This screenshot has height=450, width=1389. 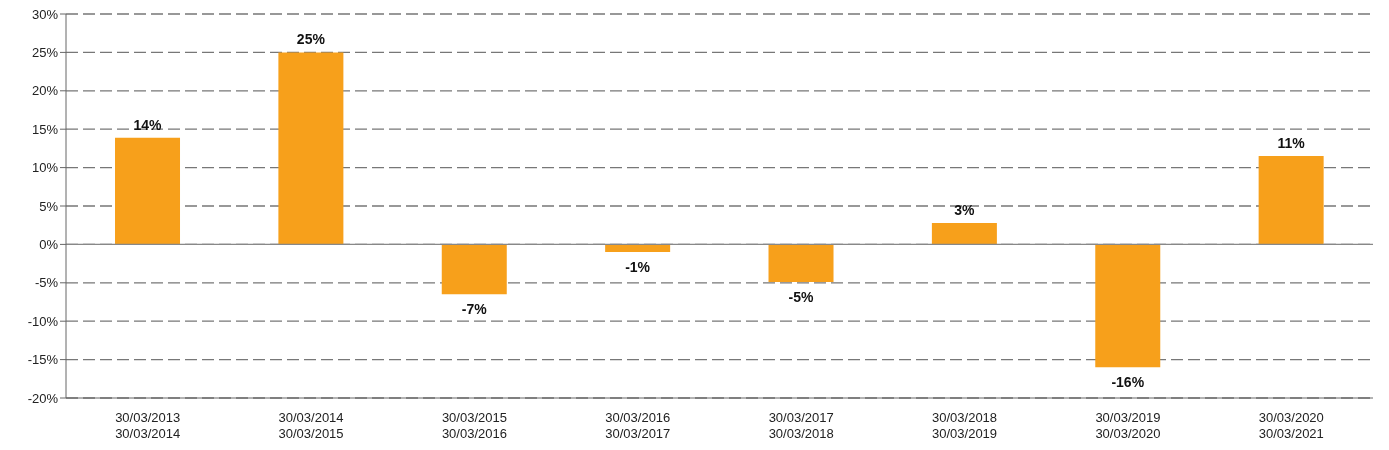 I want to click on data-label: 14%, so click(x=148, y=124).